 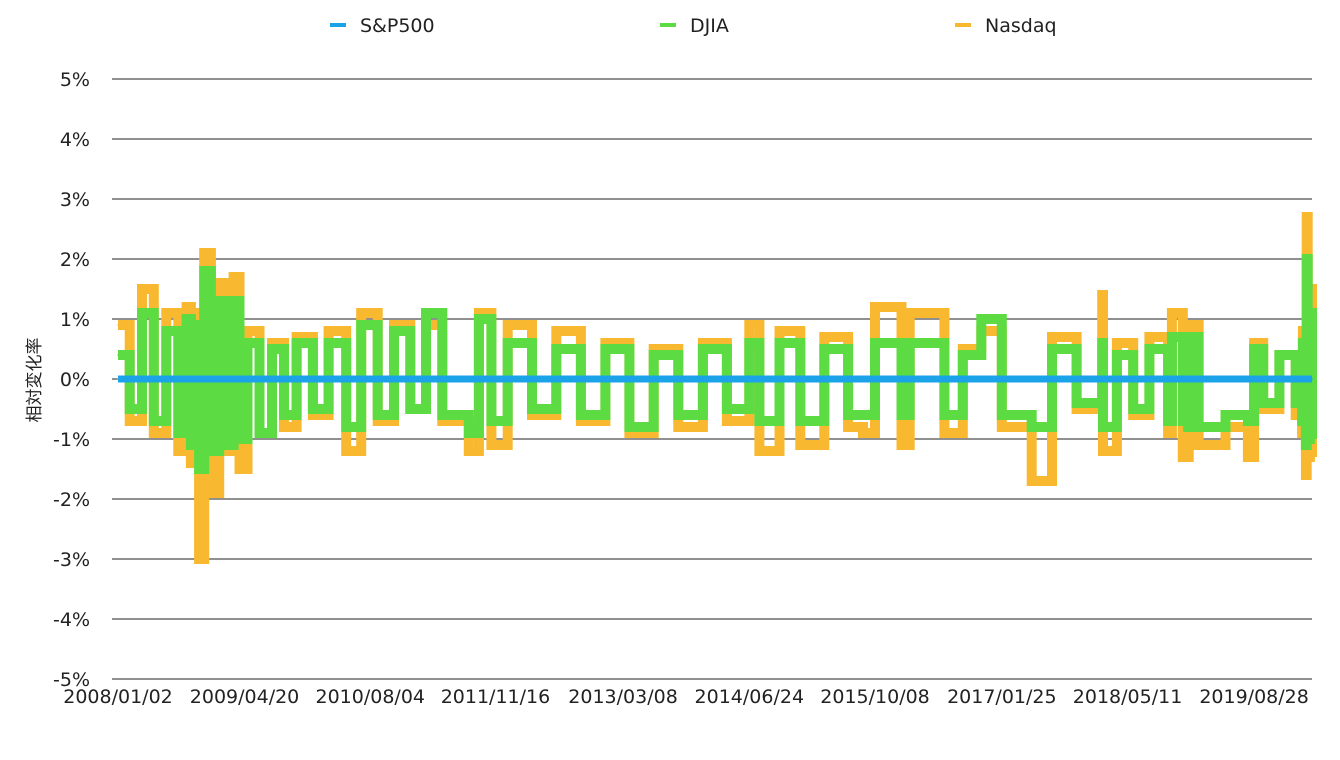 I want to click on y-tick-label: 4%, so click(x=75, y=140).